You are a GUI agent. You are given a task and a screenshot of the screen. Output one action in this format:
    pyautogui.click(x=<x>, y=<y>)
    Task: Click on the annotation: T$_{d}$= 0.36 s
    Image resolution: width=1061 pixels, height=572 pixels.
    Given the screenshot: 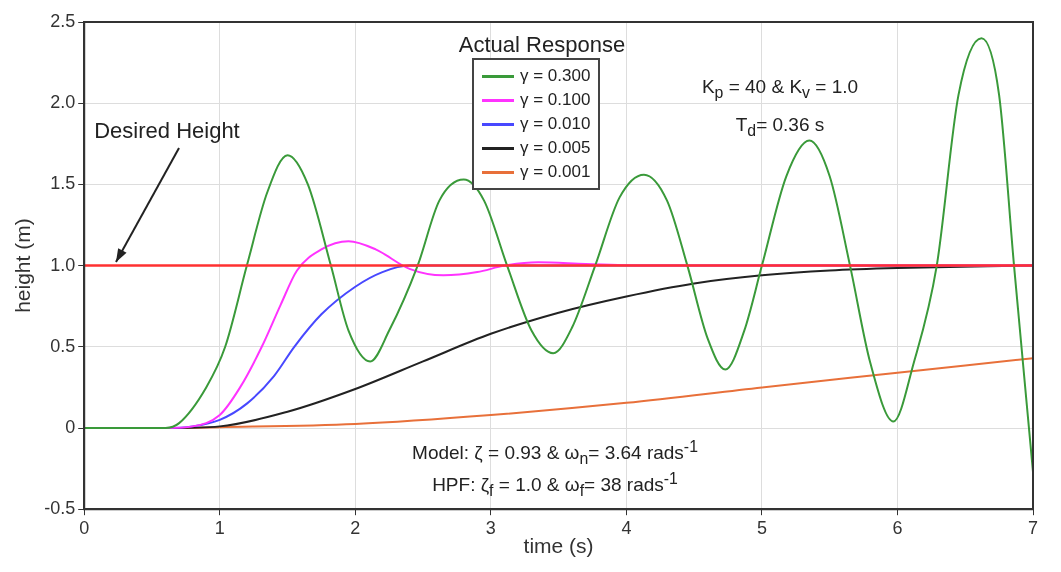 What is the action you would take?
    pyautogui.click(x=780, y=127)
    